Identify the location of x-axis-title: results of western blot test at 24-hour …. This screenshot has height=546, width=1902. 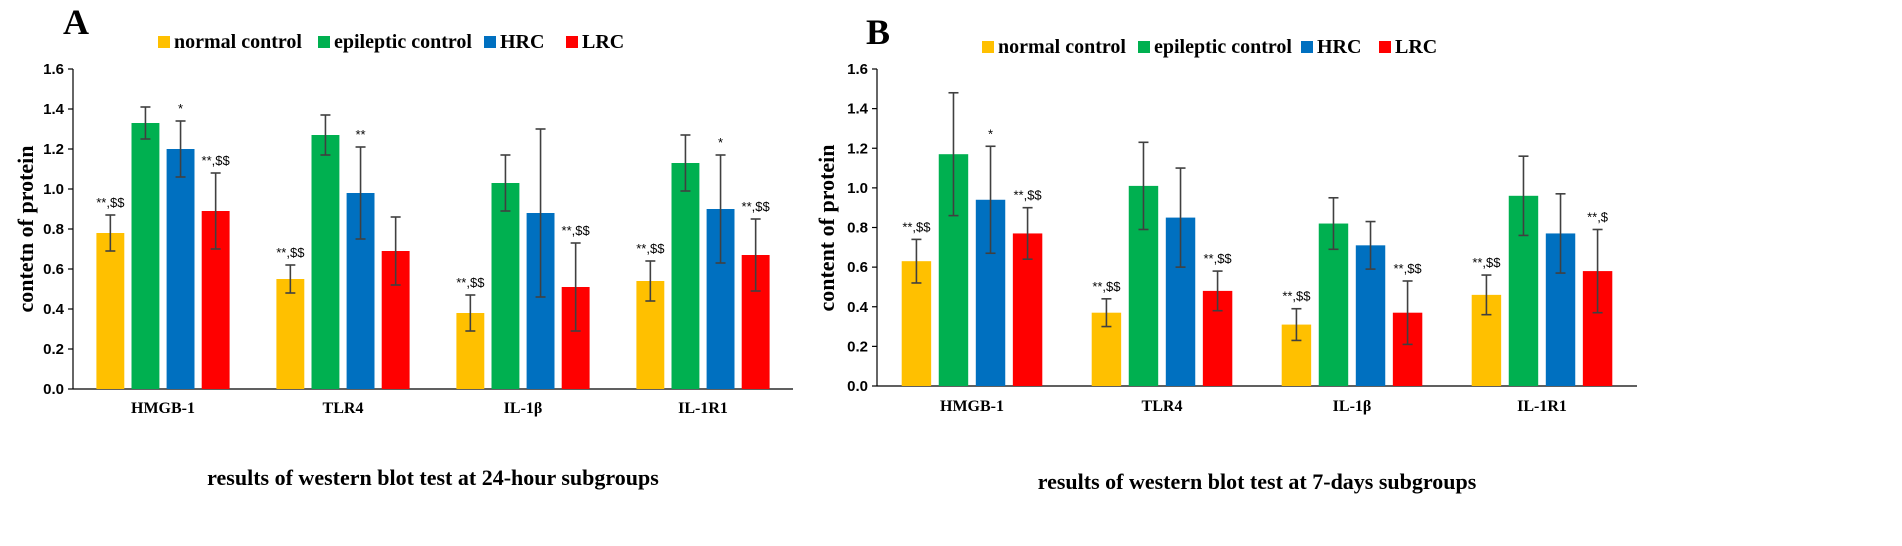
(433, 477).